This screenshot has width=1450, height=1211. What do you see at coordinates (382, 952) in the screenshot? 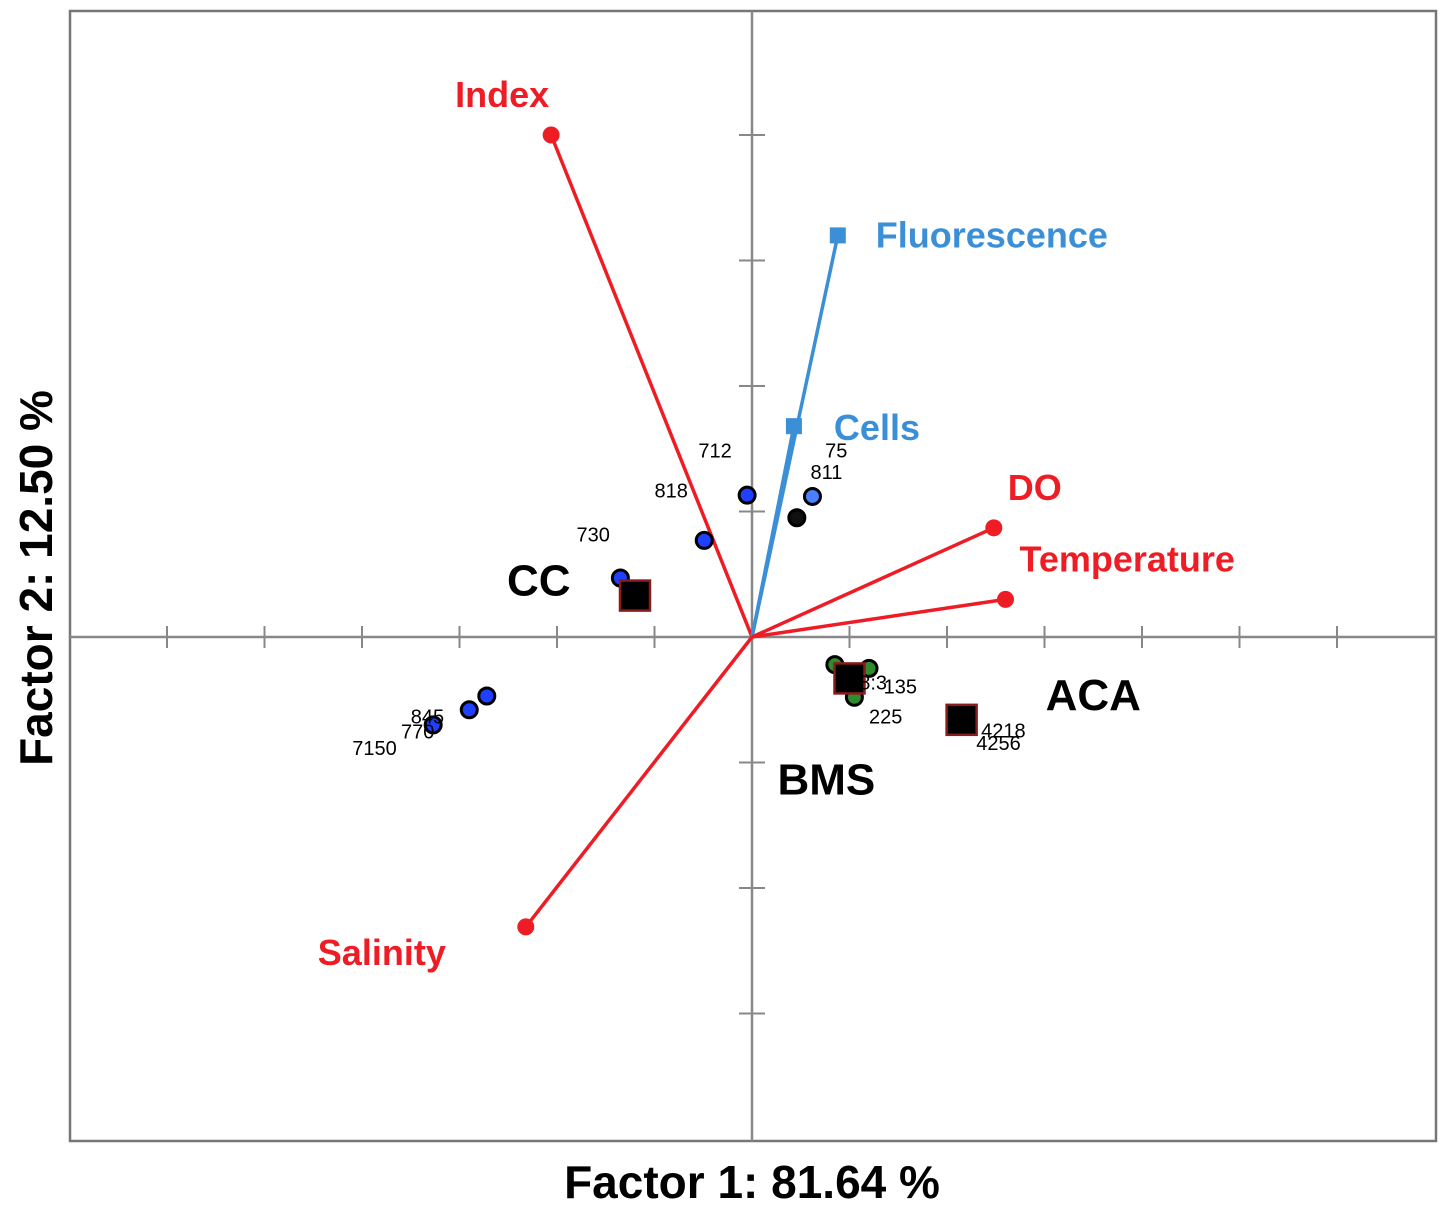
I see `variable-label-salinity: Salinity` at bounding box center [382, 952].